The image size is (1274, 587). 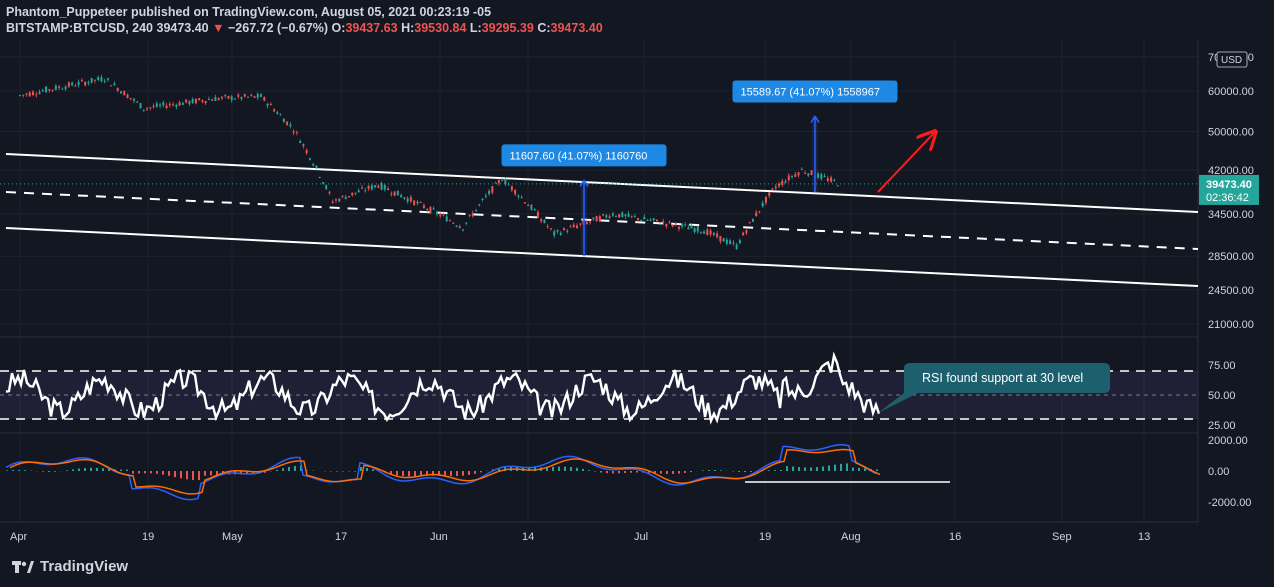 I want to click on rsi-pane: RSI found support at 30 level, so click(x=599, y=388).